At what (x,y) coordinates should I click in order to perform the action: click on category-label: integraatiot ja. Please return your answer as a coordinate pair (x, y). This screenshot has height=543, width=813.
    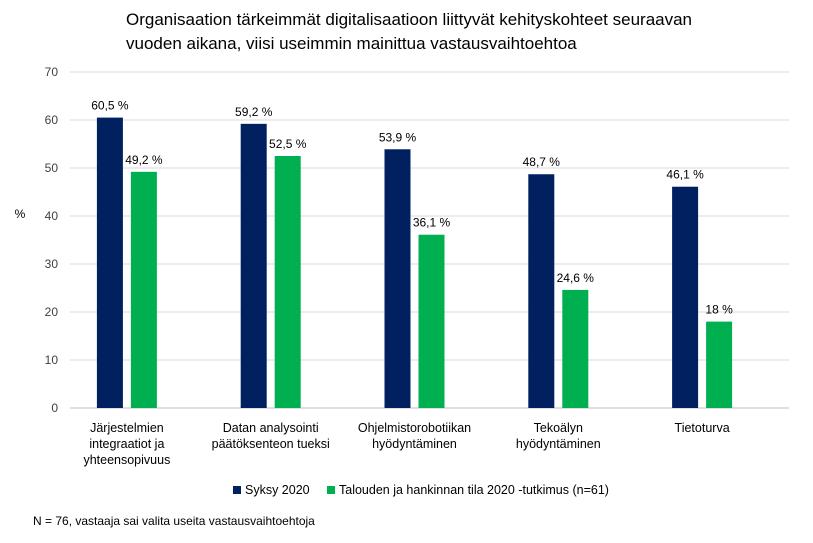
    Looking at the image, I should click on (126, 444).